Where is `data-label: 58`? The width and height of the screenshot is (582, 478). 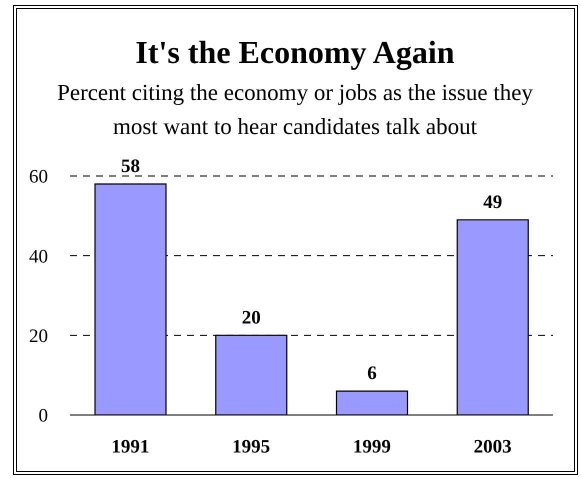 data-label: 58 is located at coordinates (130, 166).